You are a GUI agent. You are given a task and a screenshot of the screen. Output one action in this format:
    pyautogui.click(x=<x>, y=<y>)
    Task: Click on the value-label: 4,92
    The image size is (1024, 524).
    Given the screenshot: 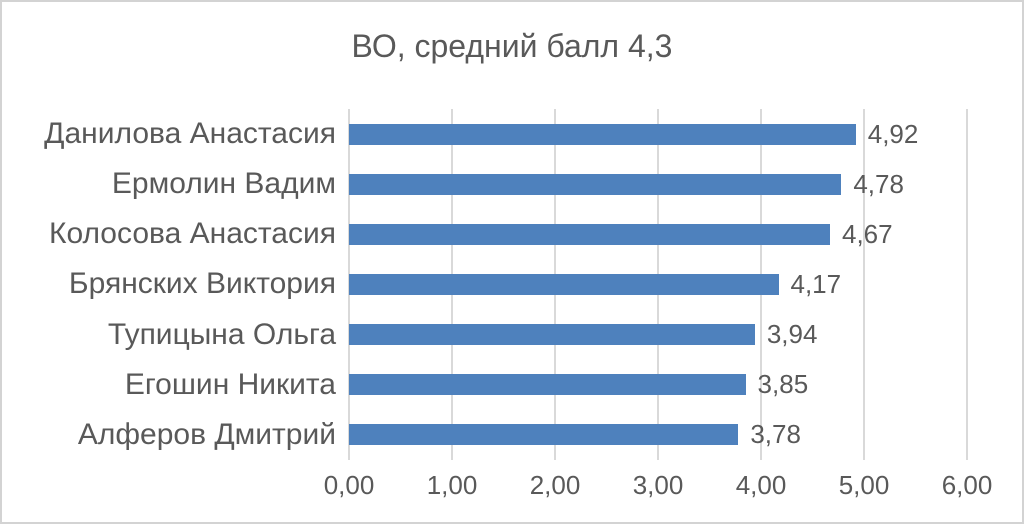 What is the action you would take?
    pyautogui.click(x=893, y=133)
    